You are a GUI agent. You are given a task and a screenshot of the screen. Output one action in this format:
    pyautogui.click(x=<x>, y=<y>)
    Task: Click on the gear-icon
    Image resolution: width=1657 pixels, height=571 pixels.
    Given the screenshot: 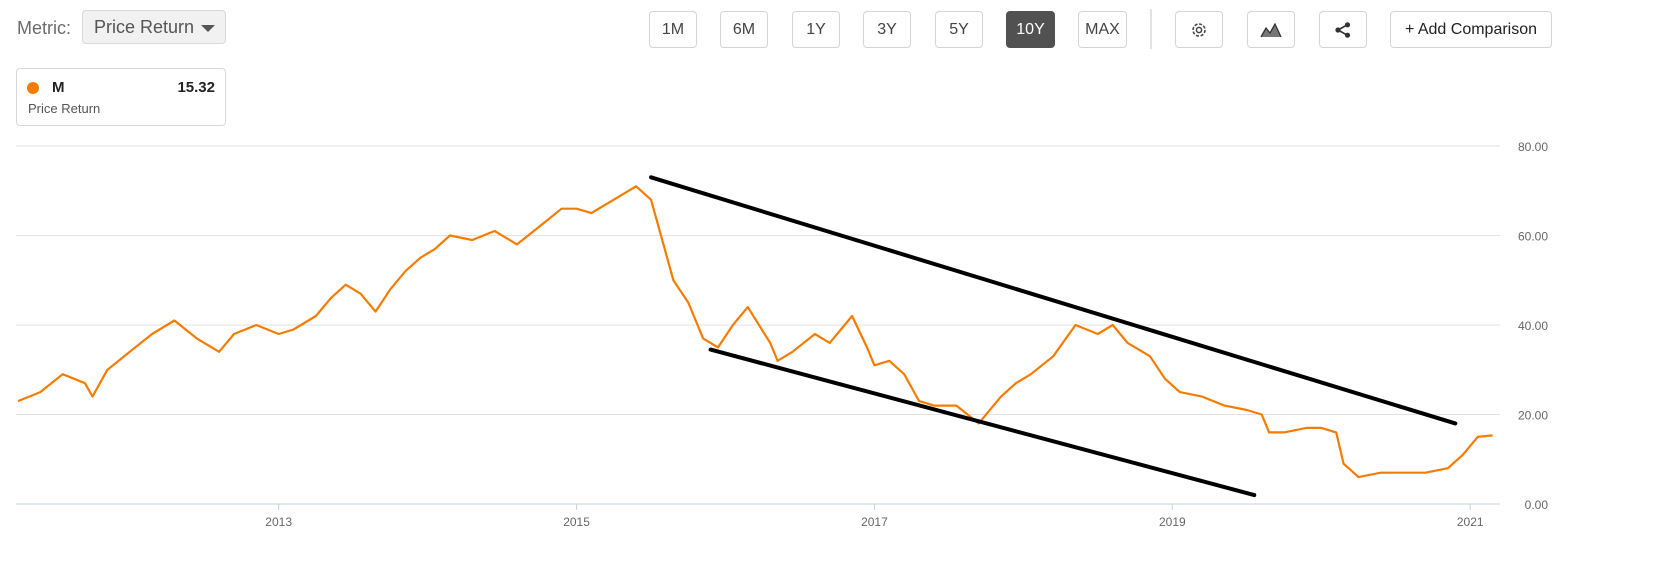 What is the action you would take?
    pyautogui.click(x=1199, y=29)
    